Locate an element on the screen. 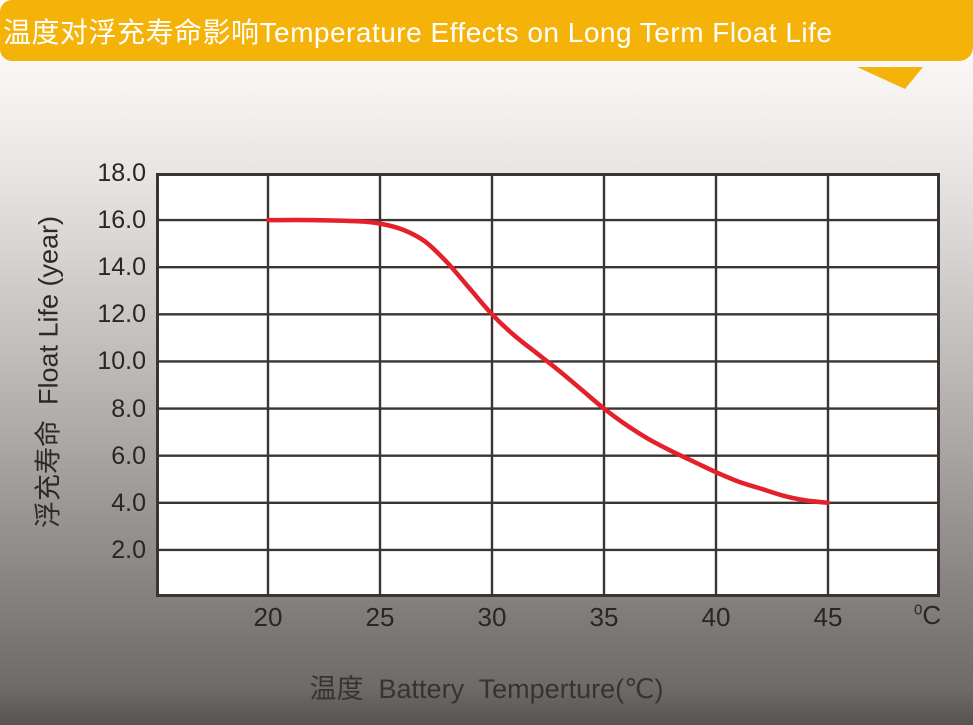  x-axis-tick-label: 40 is located at coordinates (716, 617).